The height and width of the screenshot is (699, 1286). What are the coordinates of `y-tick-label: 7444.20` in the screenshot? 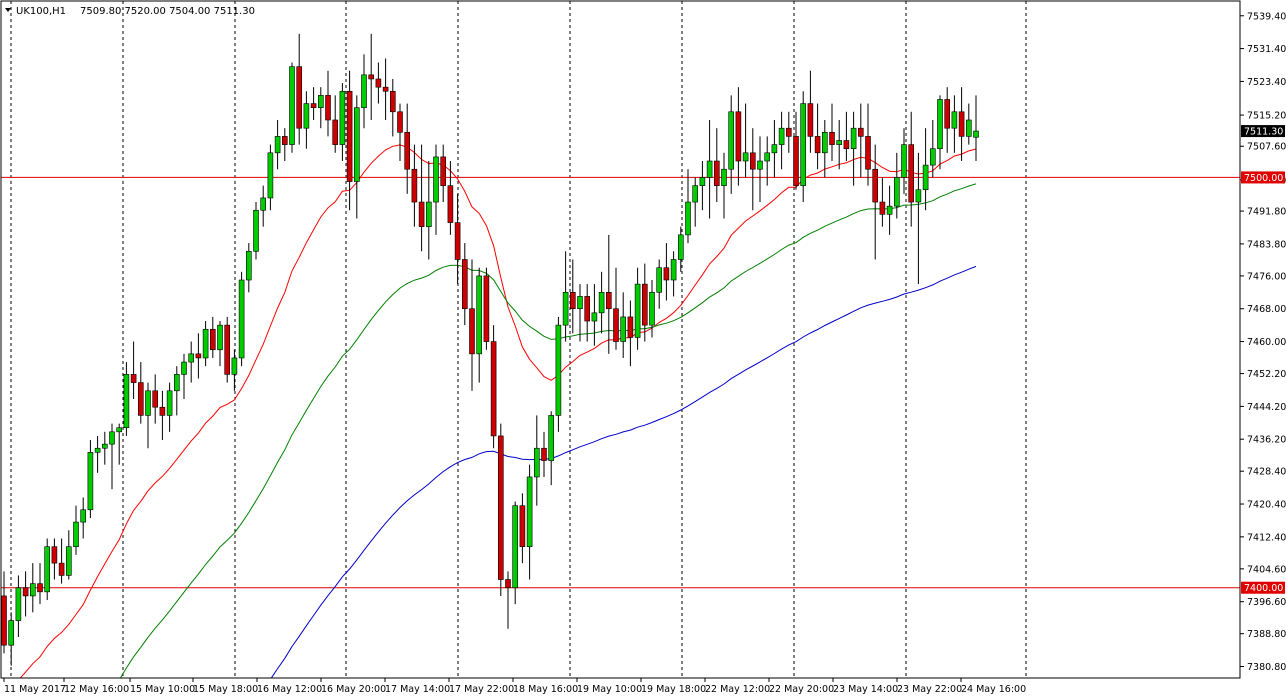 It's located at (1266, 407).